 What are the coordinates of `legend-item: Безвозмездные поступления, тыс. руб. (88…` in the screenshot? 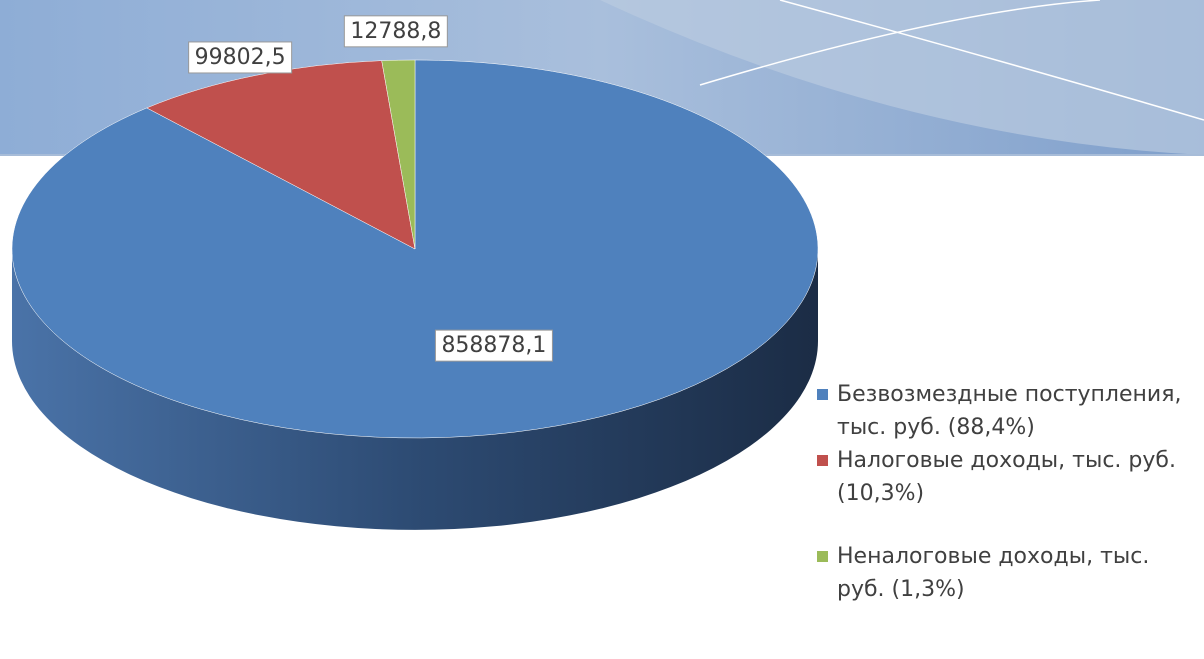 It's located at (1007, 411).